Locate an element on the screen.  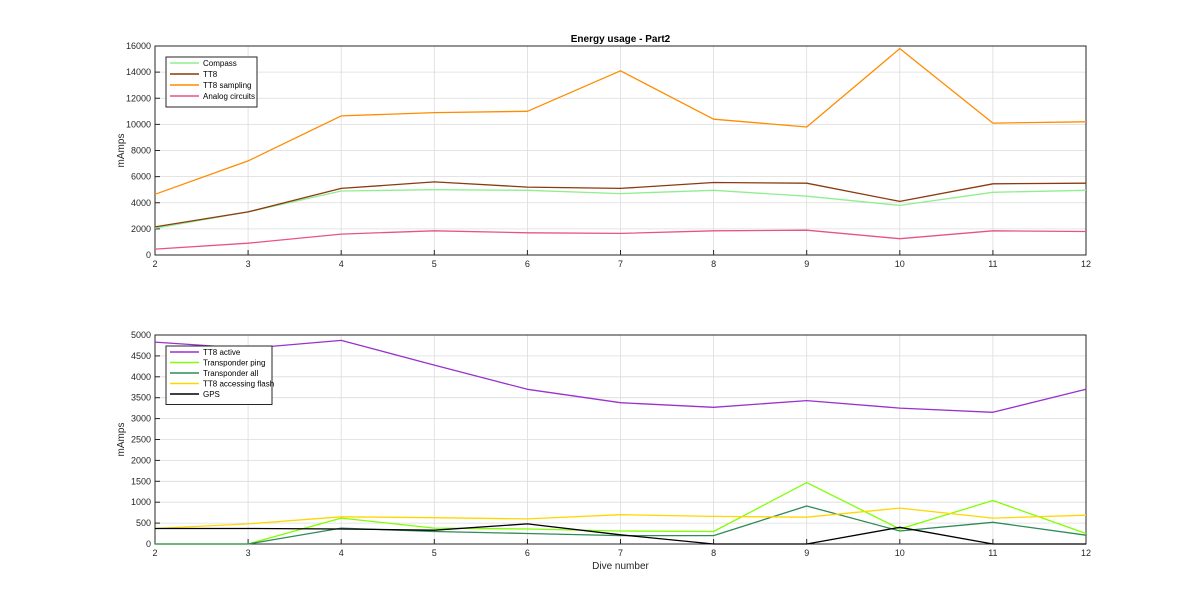
series-line-transponder-ping is located at coordinates (621, 513).